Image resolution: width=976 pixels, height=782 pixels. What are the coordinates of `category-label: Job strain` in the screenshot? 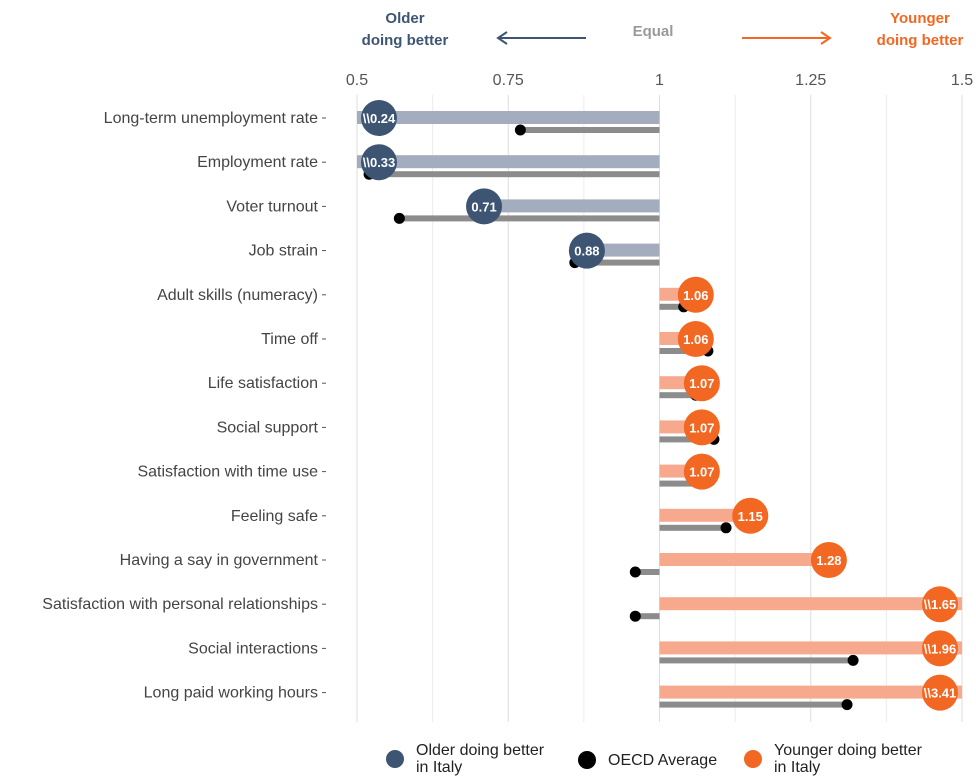 It's located at (283, 251).